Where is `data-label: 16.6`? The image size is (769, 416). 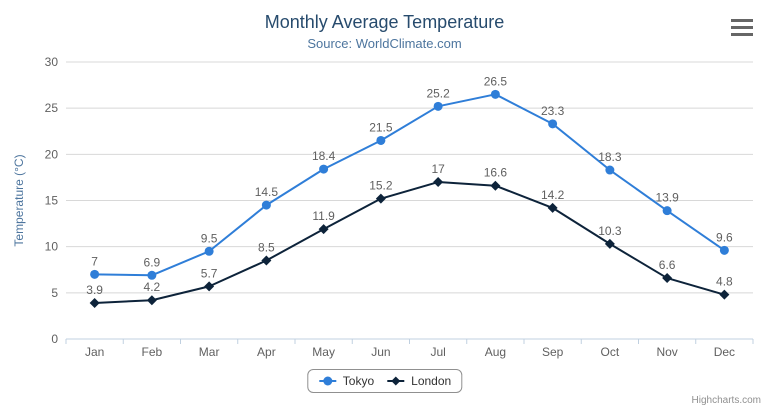 data-label: 16.6 is located at coordinates (496, 173).